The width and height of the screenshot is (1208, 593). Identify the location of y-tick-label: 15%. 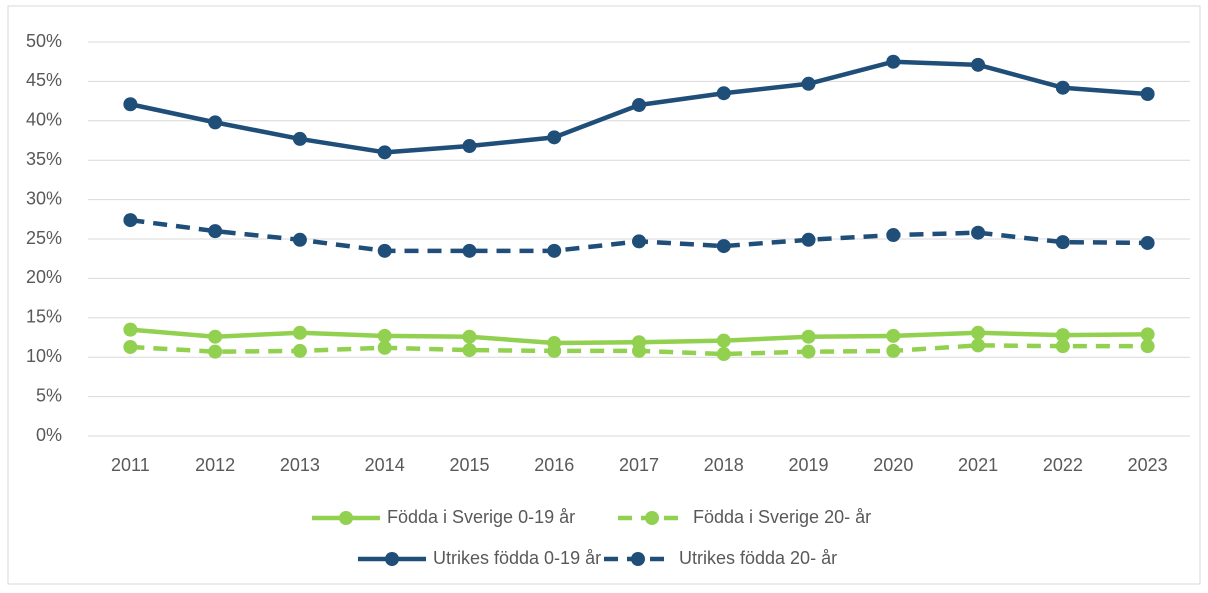
(44, 317).